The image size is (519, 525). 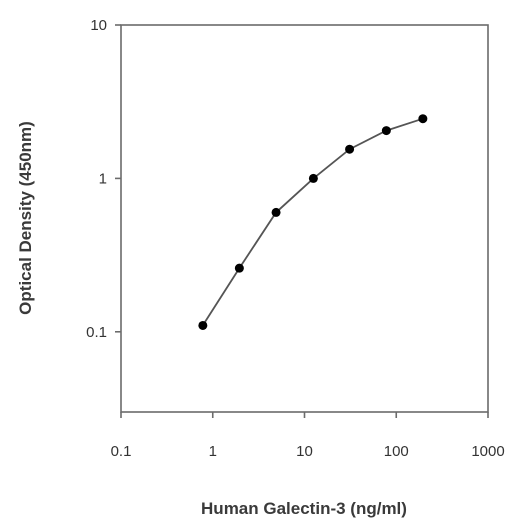 I want to click on x-axis-title: Human Galectin-3 (ng/ml), so click(x=304, y=508).